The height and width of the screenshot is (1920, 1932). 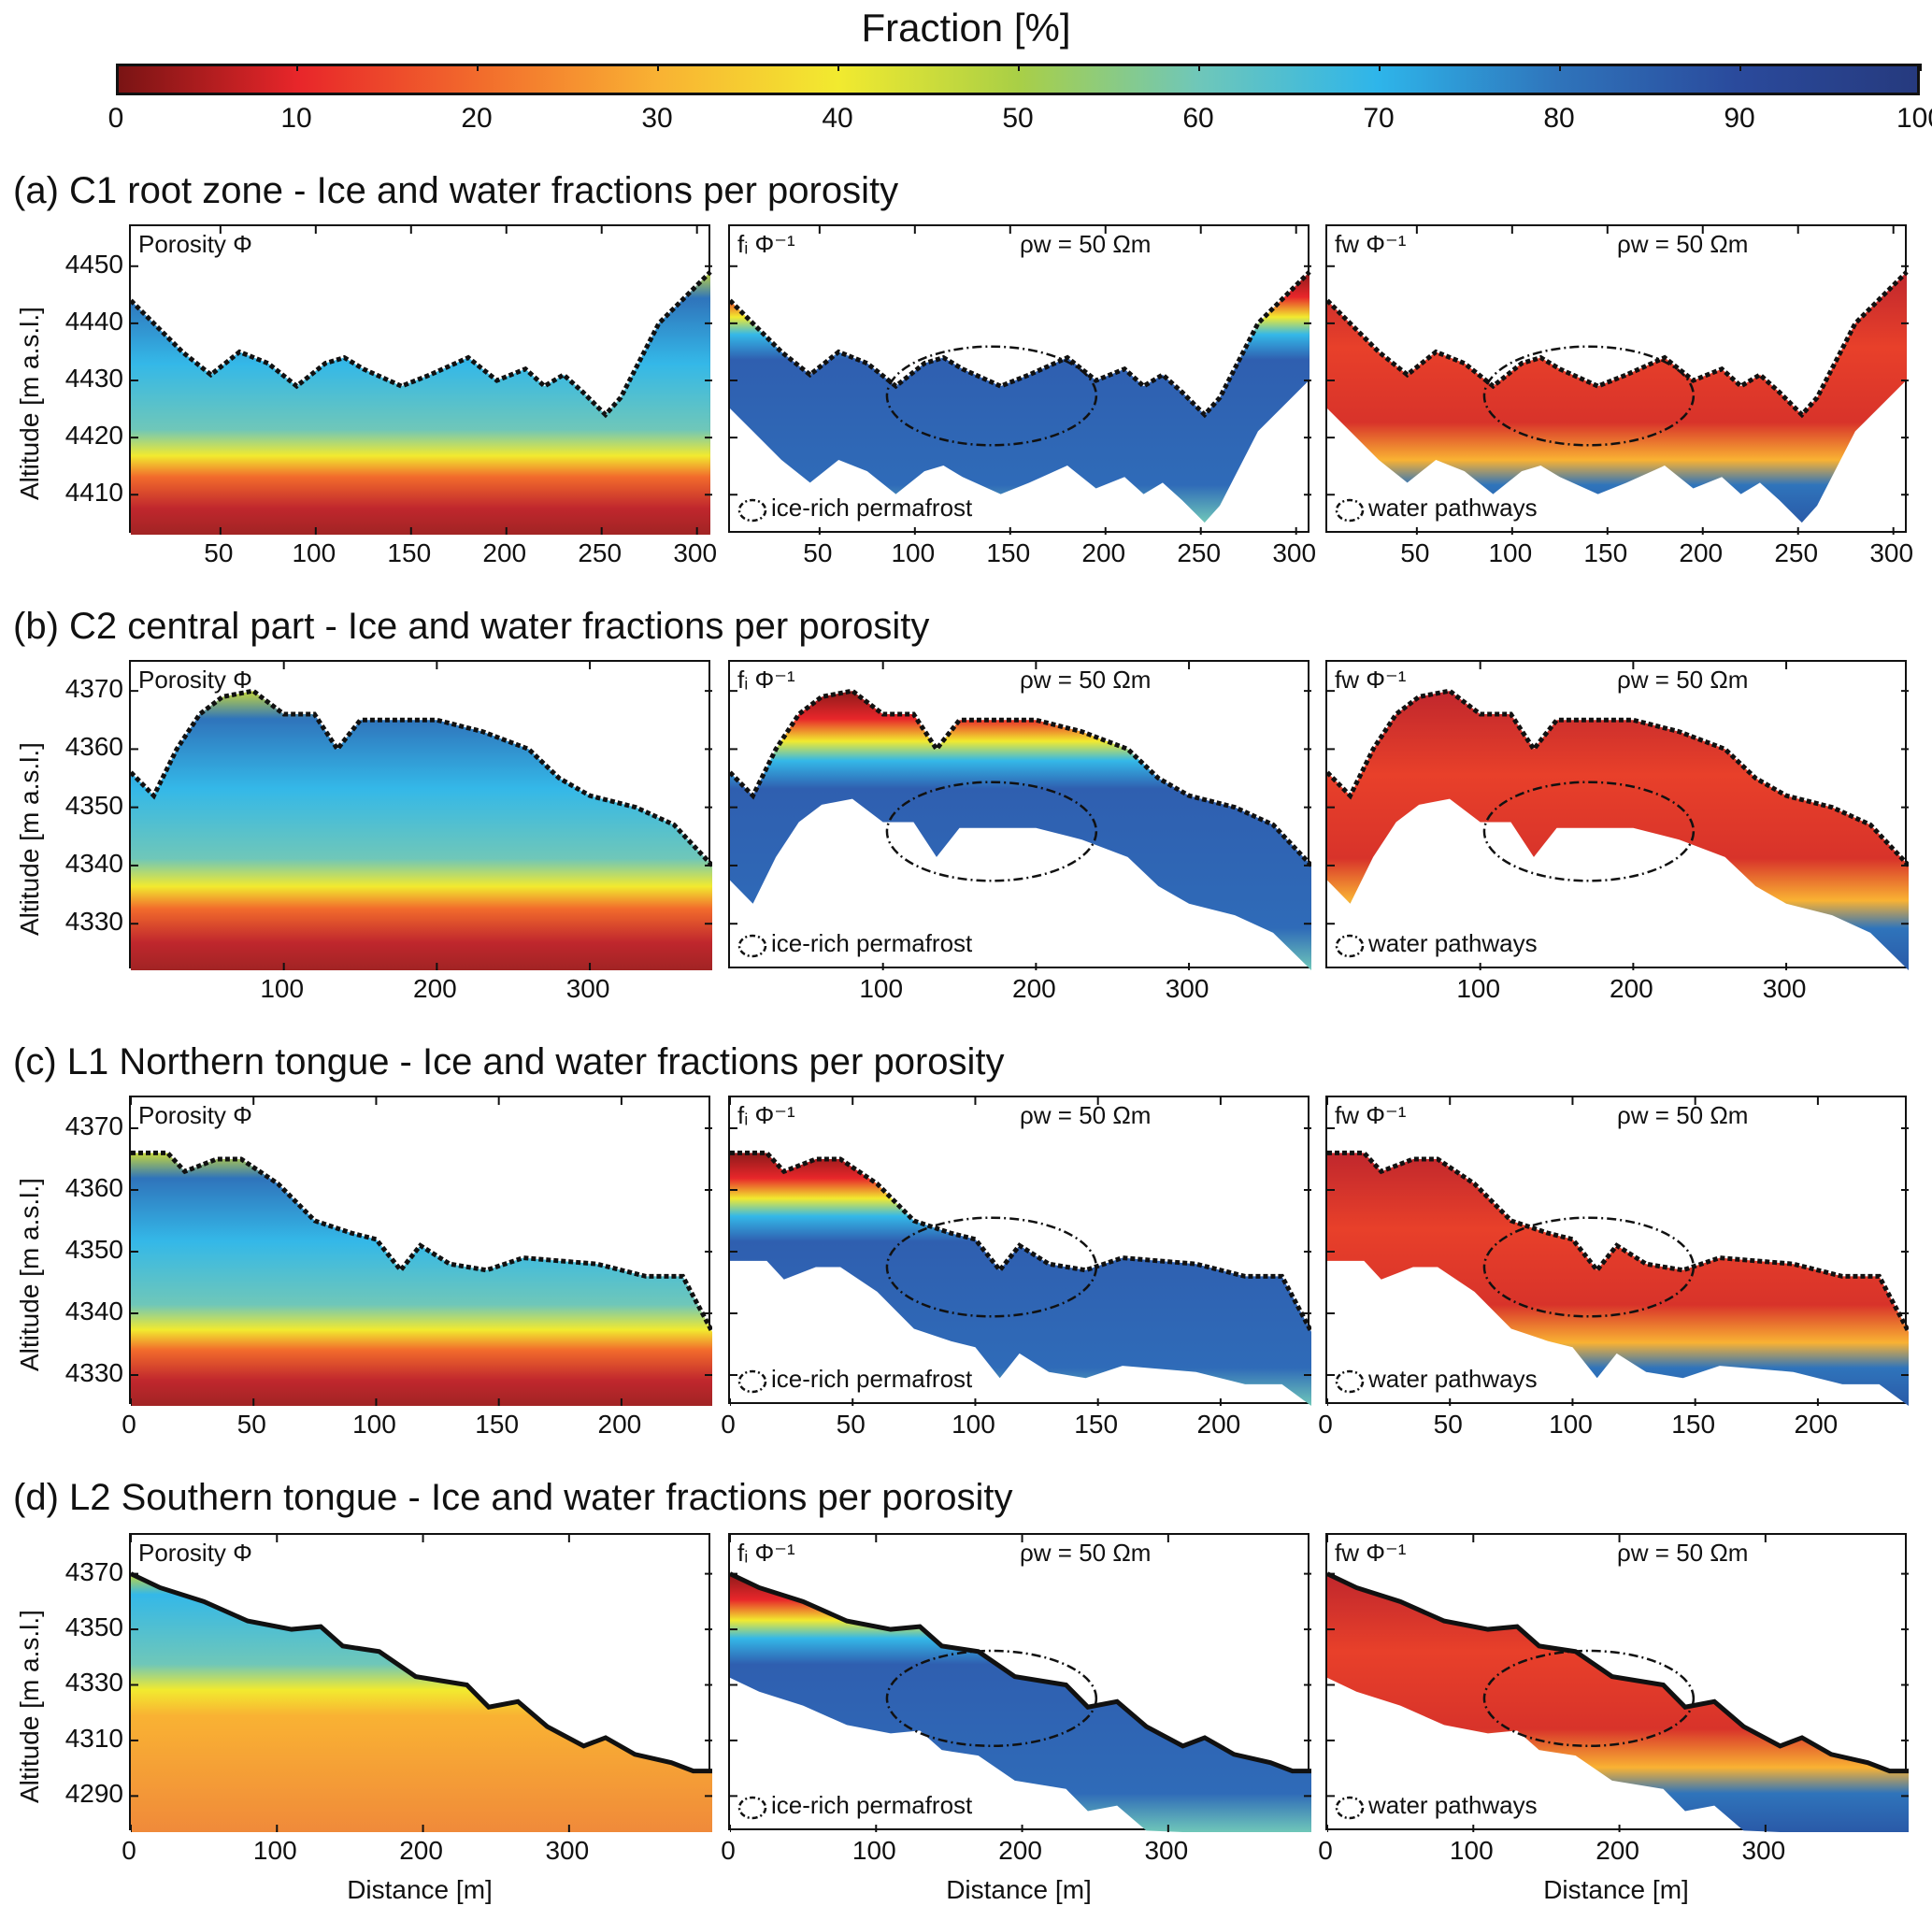 I want to click on plot-panel-water: fw Φ⁻¹ ρw = 50 Ωm water pathways, so click(x=1617, y=815).